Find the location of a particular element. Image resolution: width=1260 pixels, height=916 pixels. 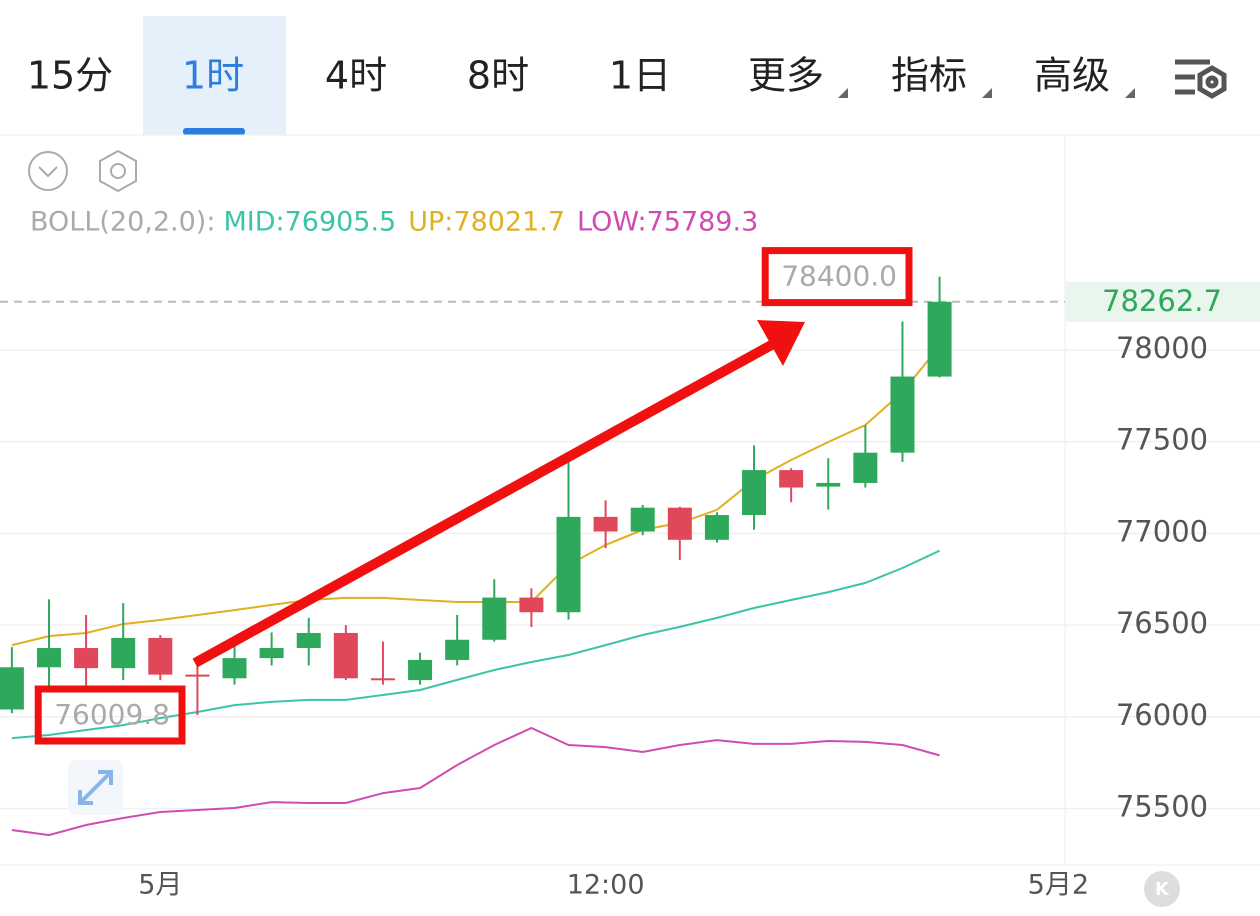

x-tick-label: 5月 is located at coordinates (160, 885).